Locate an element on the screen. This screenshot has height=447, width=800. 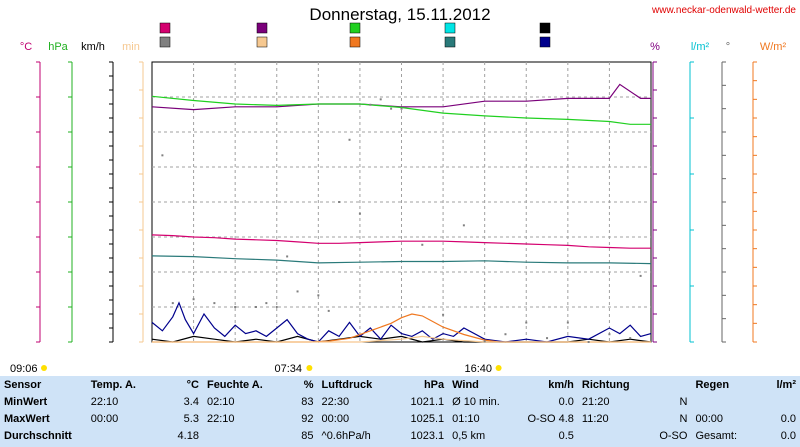
stats-cell: Temp. A. is located at coordinates (113, 384).